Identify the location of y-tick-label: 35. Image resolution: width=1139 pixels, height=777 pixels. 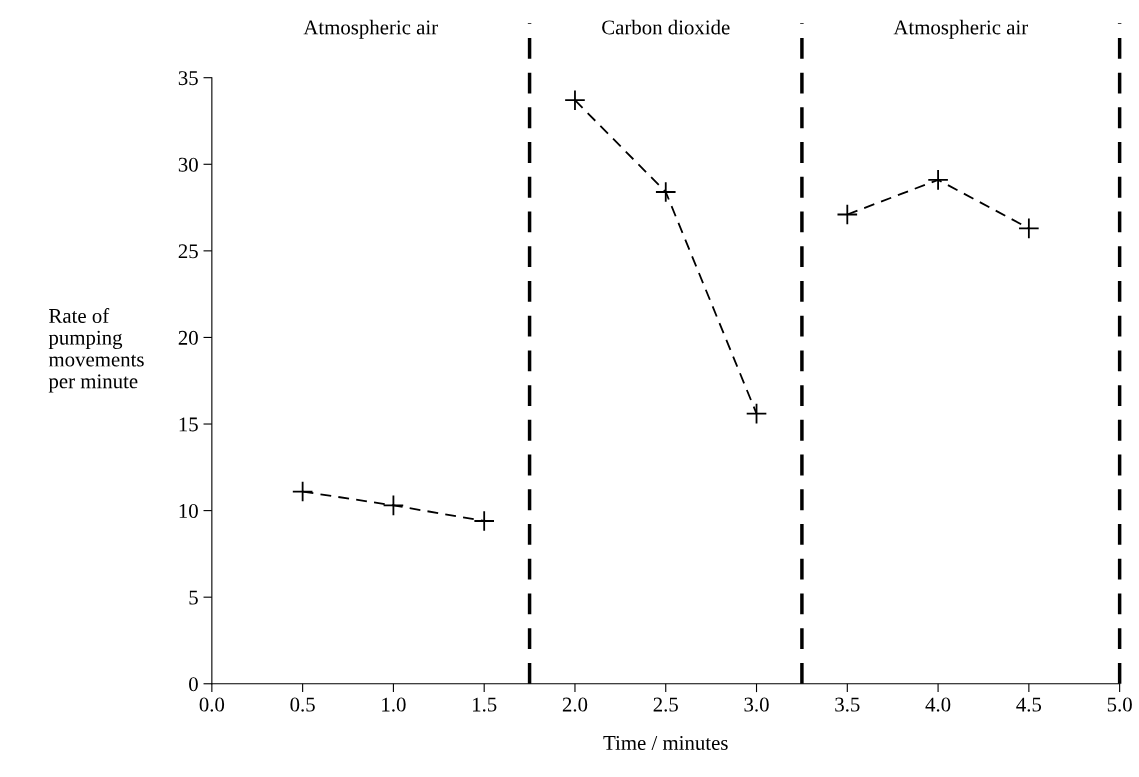
(188, 78).